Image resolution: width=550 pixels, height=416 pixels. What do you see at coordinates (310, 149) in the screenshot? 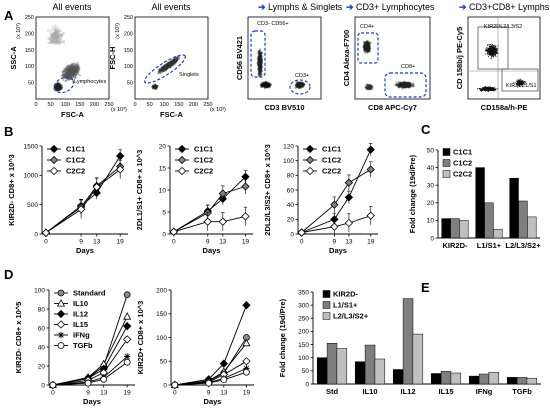
I see `legend-marker` at bounding box center [310, 149].